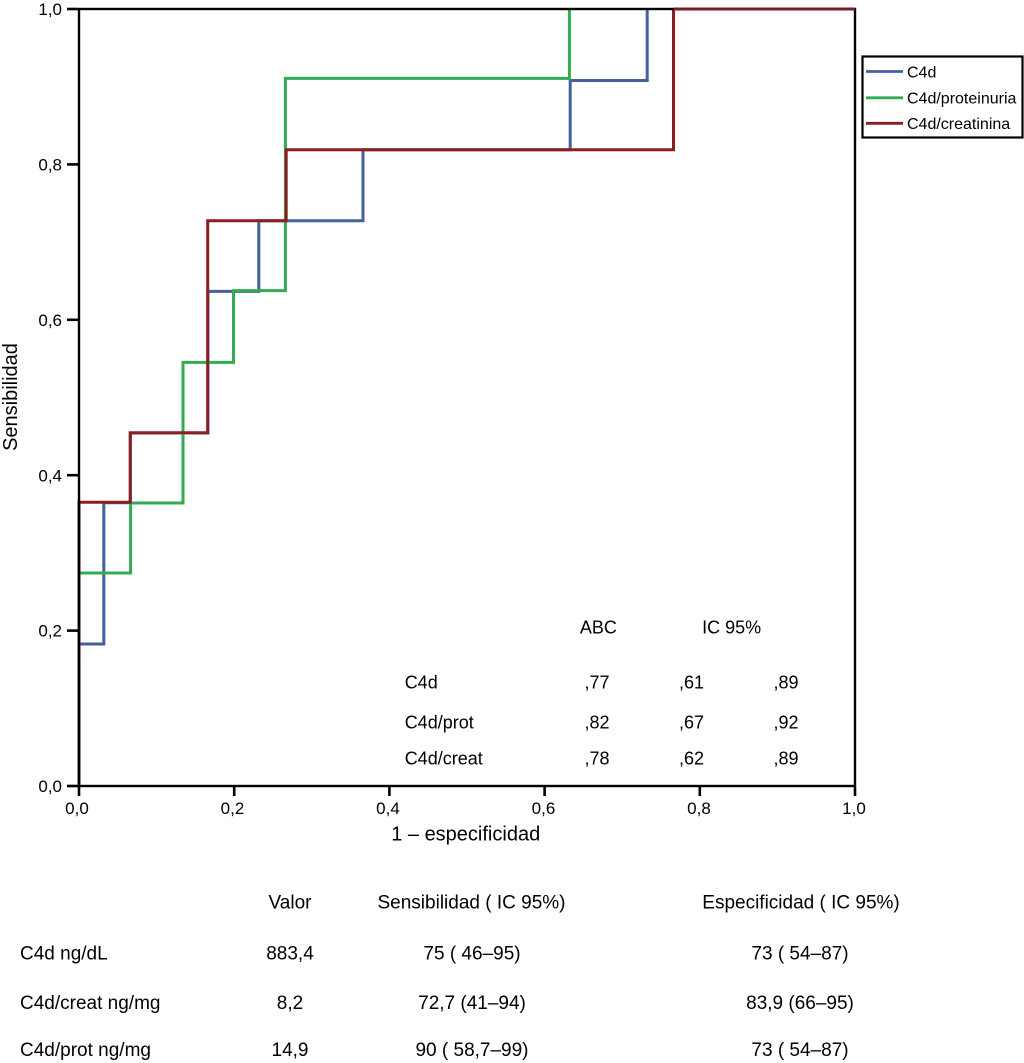 The width and height of the screenshot is (1024, 1063). What do you see at coordinates (90, 1003) in the screenshot?
I see `svg-text: C4d/creat ng/mg` at bounding box center [90, 1003].